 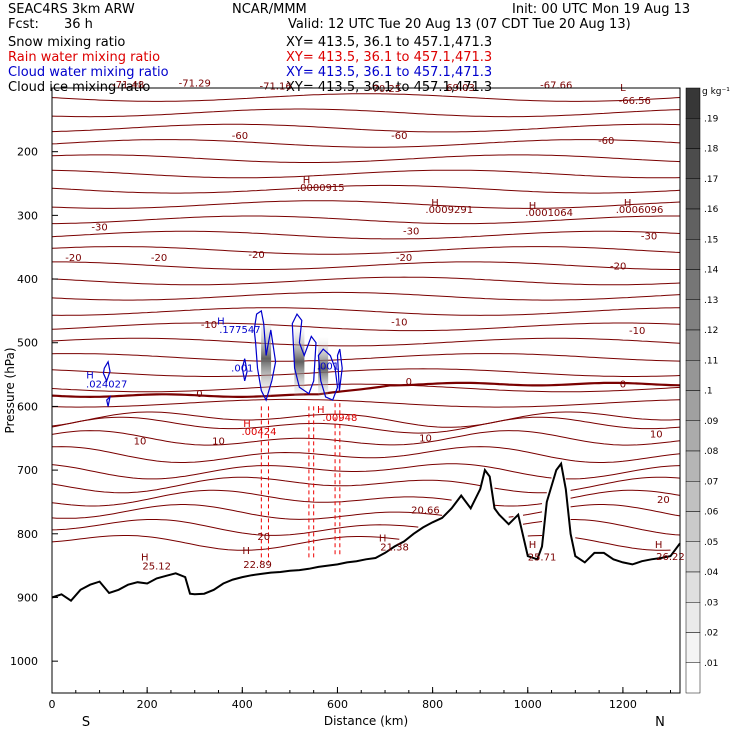 I want to click on temperature-contour-label: 20, so click(x=663, y=500).